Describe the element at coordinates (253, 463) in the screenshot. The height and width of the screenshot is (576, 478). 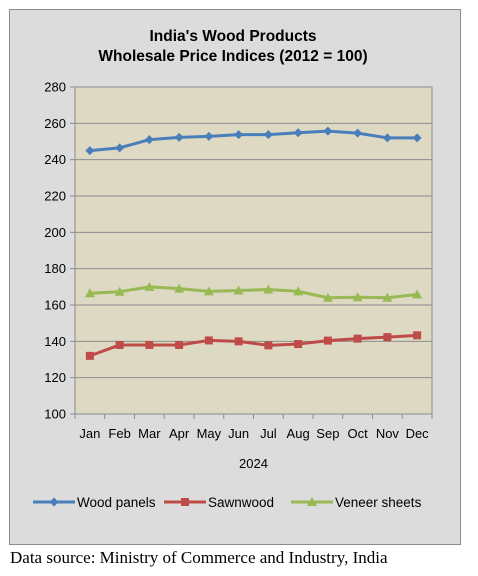
I see `x-axis-label: 2024` at that location.